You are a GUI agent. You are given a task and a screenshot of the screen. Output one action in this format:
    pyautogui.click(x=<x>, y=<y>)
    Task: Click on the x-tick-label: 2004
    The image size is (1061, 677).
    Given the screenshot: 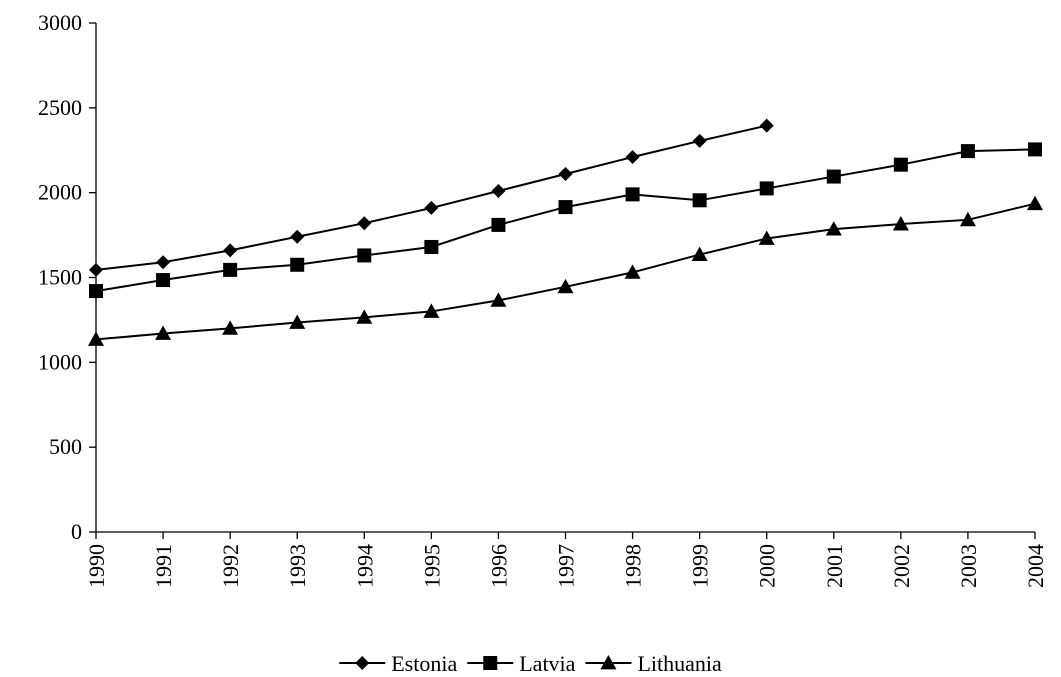 What is the action you would take?
    pyautogui.click(x=1035, y=566)
    